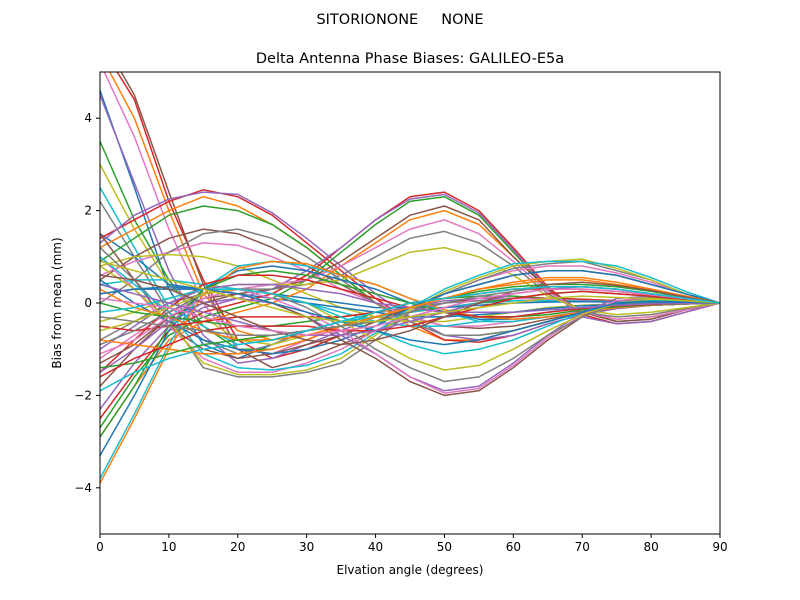 Image resolution: width=800 pixels, height=600 pixels. What do you see at coordinates (88, 211) in the screenshot?
I see `y-tick-label: 2` at bounding box center [88, 211].